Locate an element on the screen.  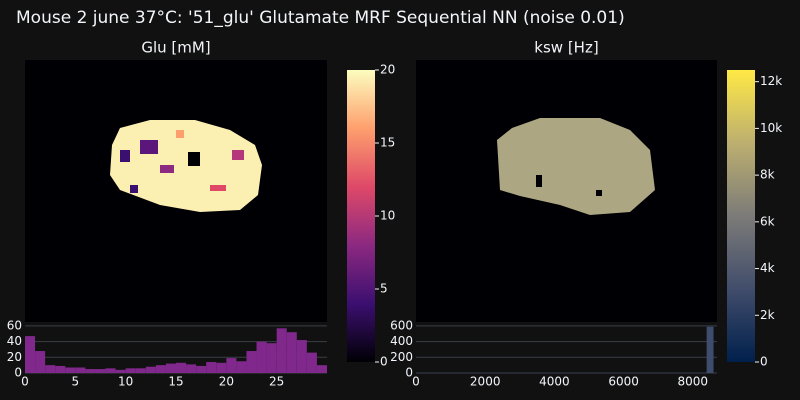
y-tick-label: 40 is located at coordinates (14, 341).